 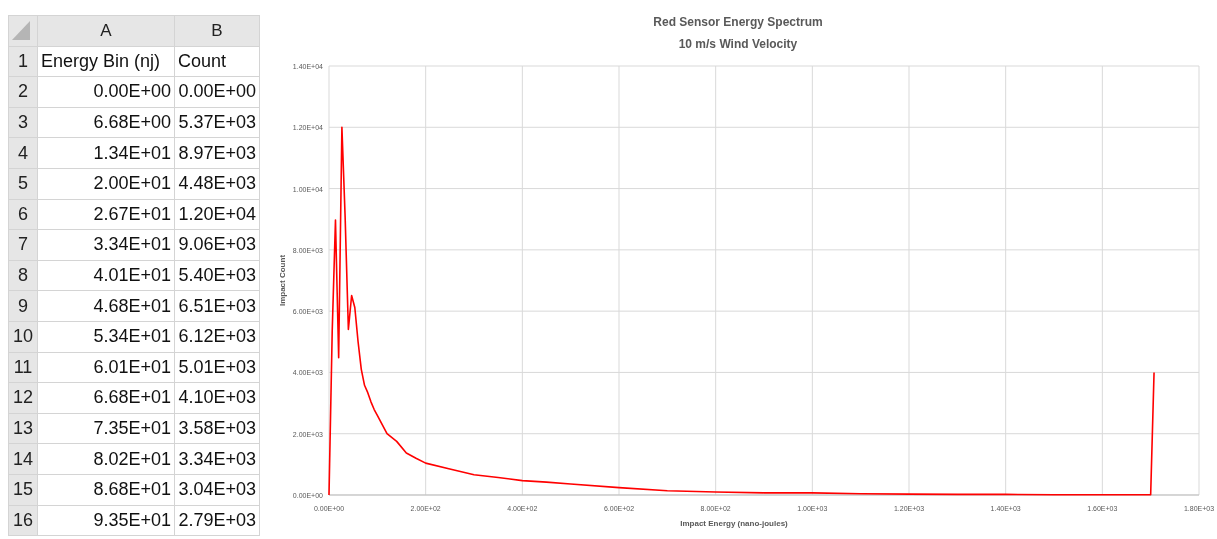 I want to click on y-tick-label: 6, so click(x=23, y=214).